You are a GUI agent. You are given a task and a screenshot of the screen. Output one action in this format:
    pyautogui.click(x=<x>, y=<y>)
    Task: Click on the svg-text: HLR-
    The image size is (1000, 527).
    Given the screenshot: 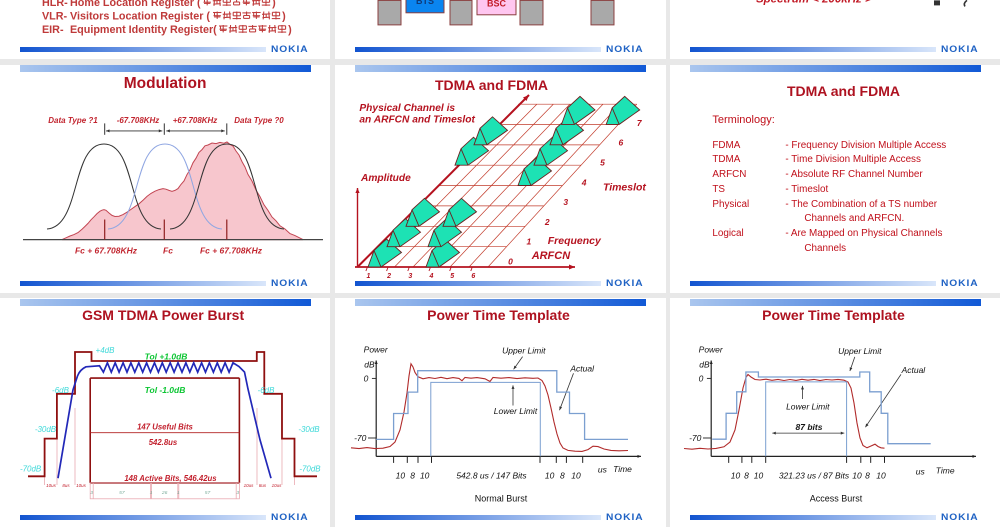 What is the action you would take?
    pyautogui.click(x=55, y=4)
    